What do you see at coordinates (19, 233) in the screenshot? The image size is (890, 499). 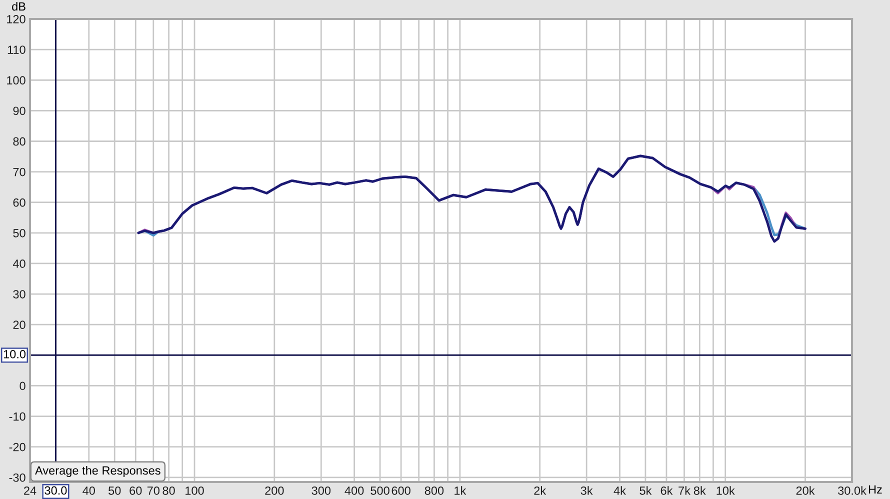 I see `y-tick-label: 50` at bounding box center [19, 233].